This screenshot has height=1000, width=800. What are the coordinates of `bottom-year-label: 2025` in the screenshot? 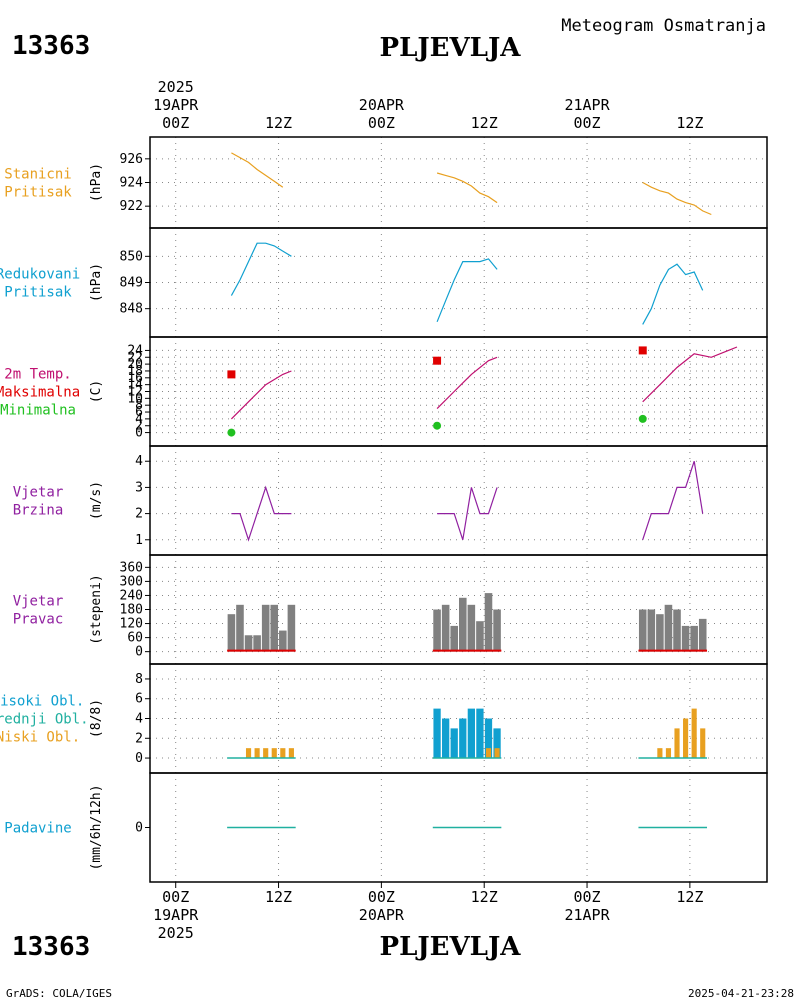 It's located at (176, 933).